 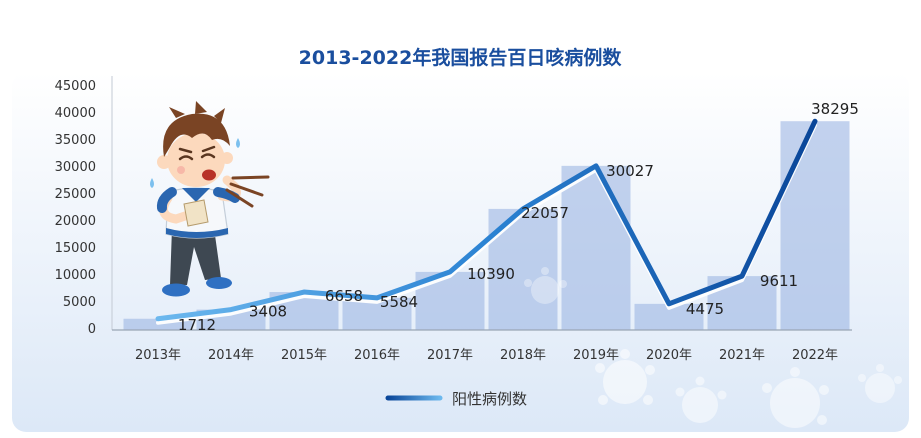 I want to click on x-tick-label-2022: 2022年, so click(x=815, y=355).